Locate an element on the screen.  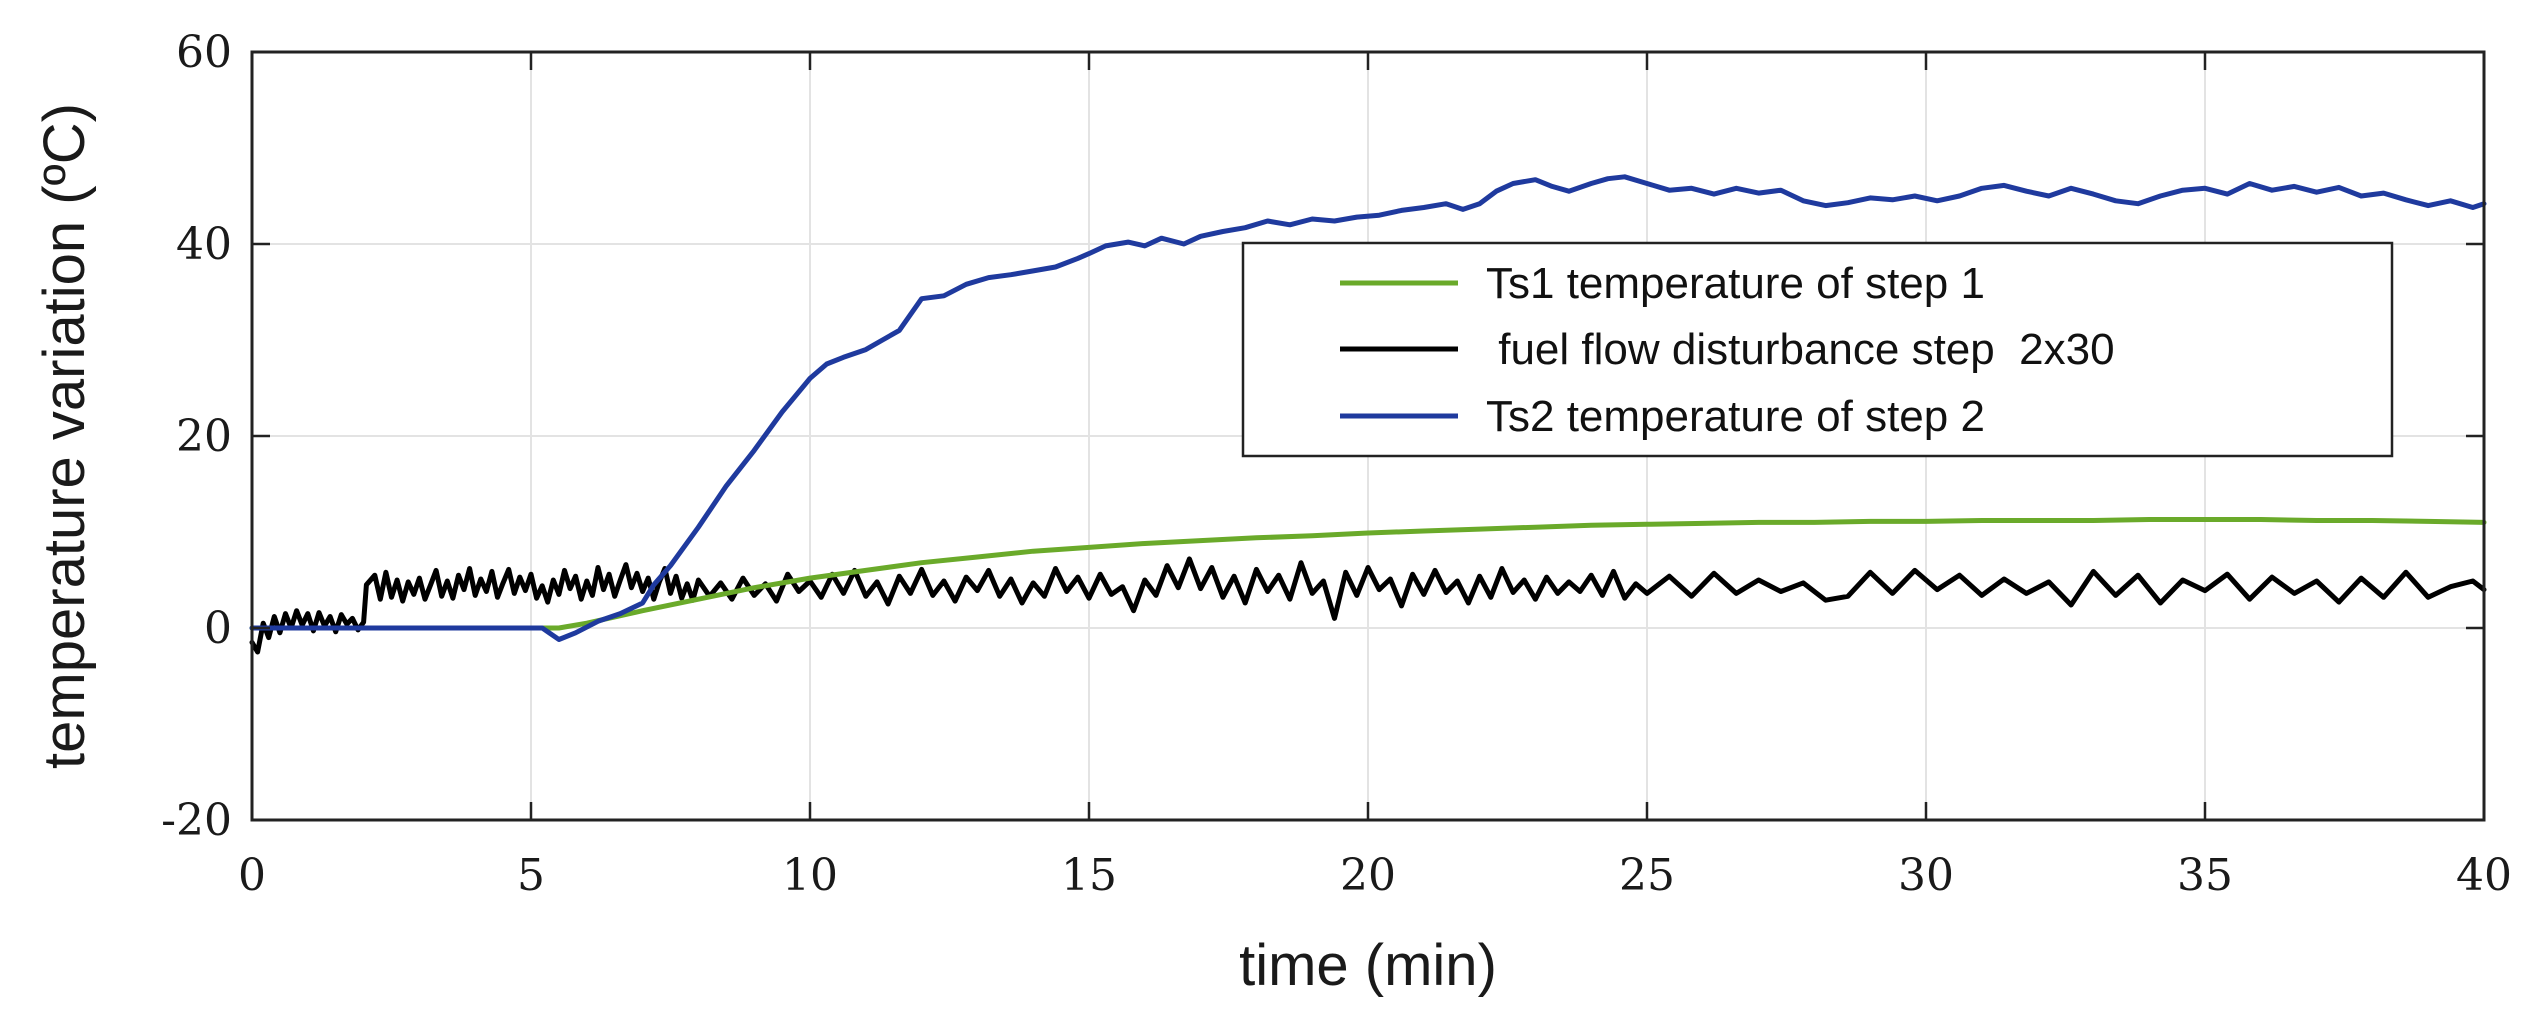
series-line-ts1 is located at coordinates (1368, 574).